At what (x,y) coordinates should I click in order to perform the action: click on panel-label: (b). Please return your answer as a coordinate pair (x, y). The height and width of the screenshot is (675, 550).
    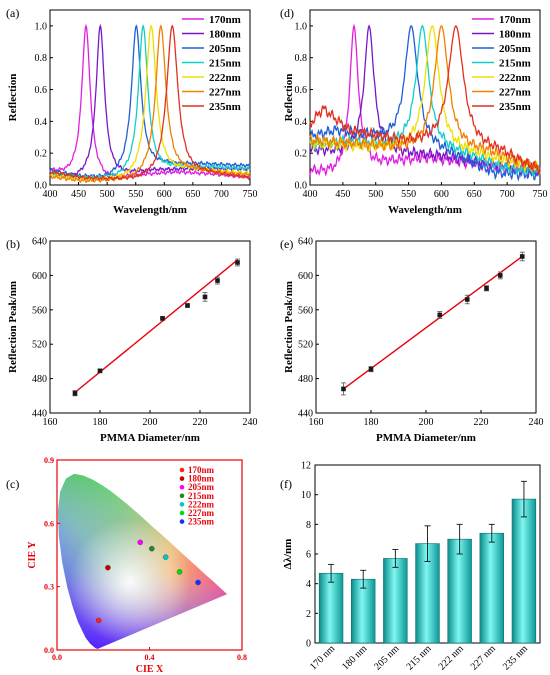
    Looking at the image, I should click on (13, 244).